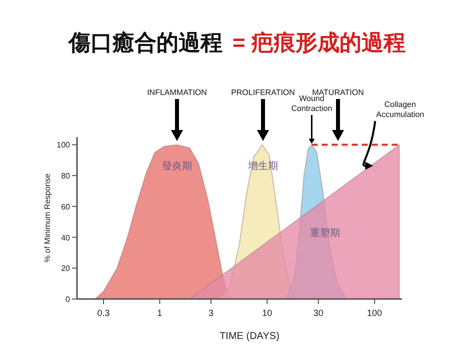  What do you see at coordinates (325, 233) in the screenshot?
I see `annotation: 重塑期` at bounding box center [325, 233].